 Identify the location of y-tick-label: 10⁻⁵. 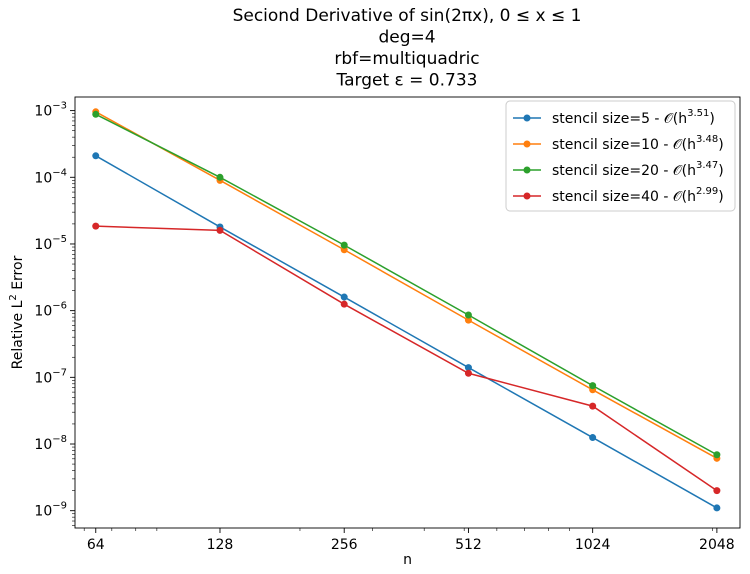
(50, 243).